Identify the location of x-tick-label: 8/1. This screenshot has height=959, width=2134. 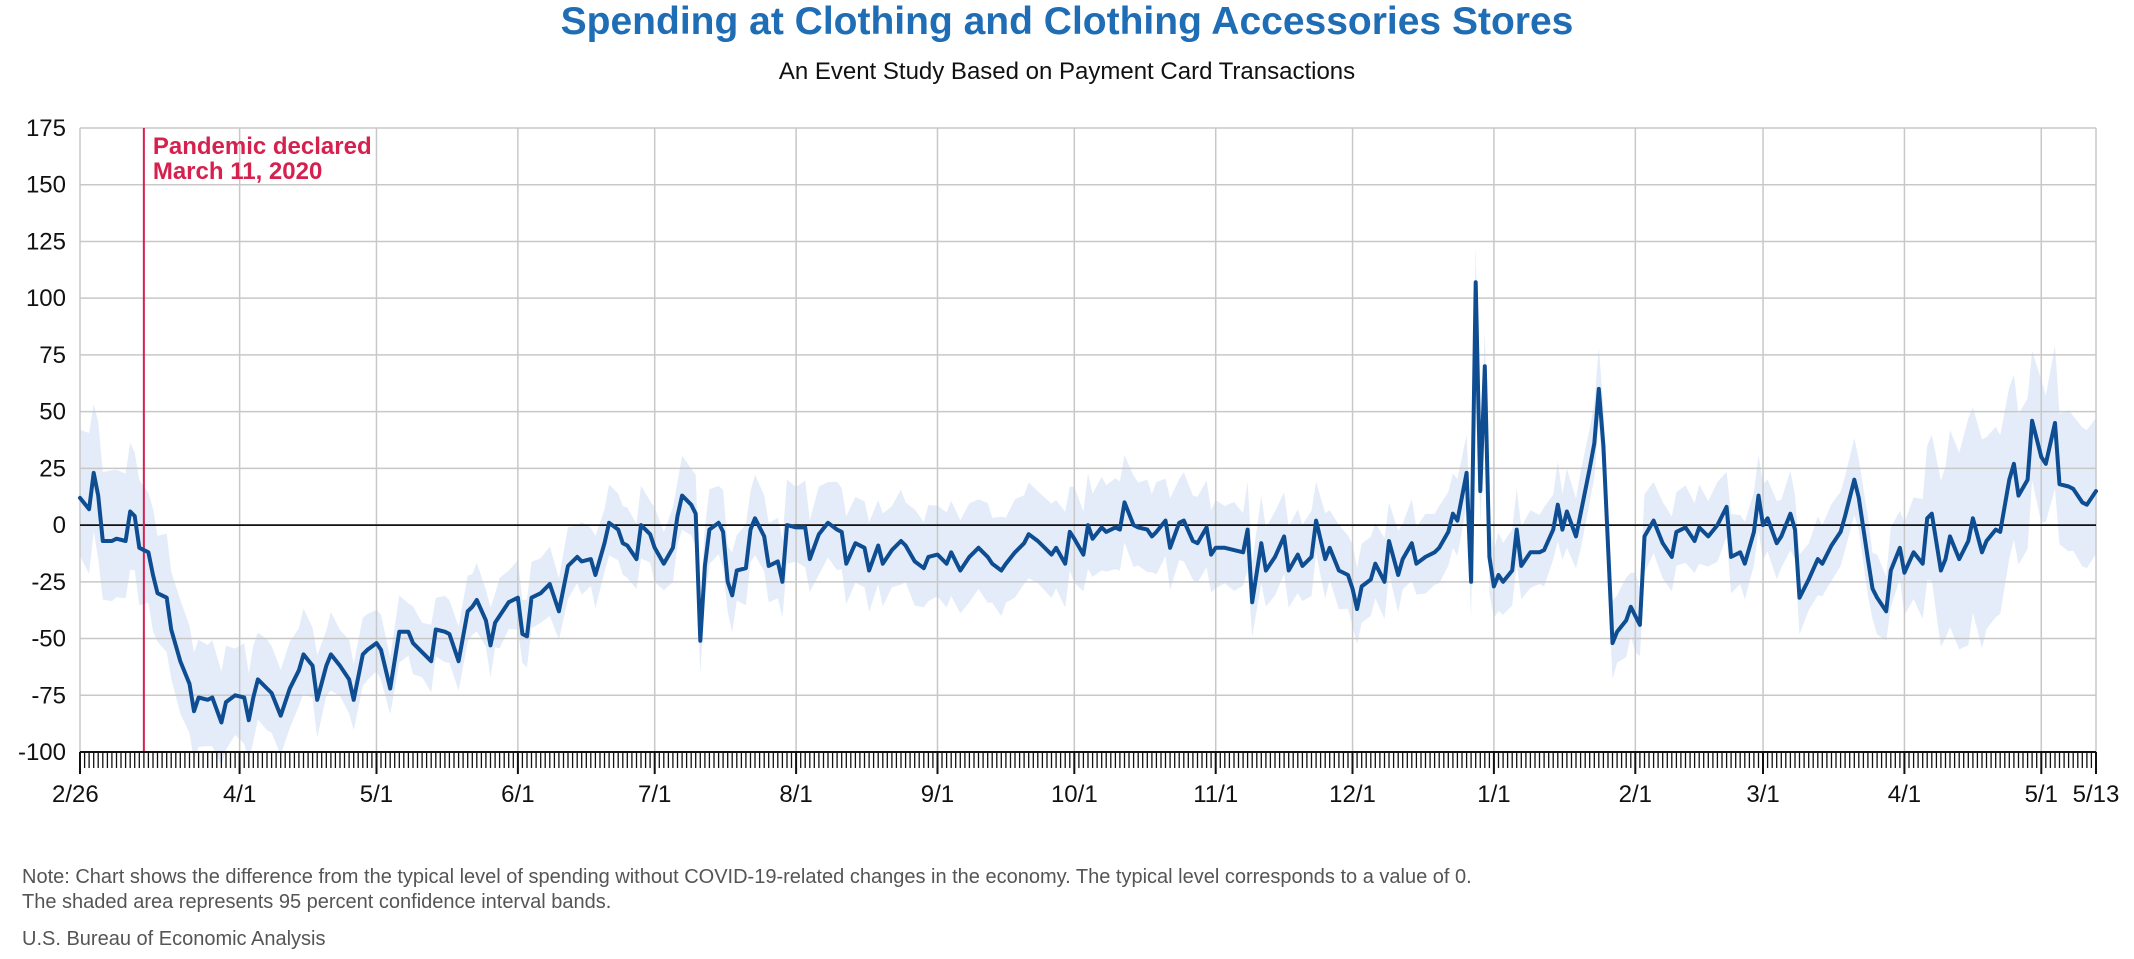
(795, 794).